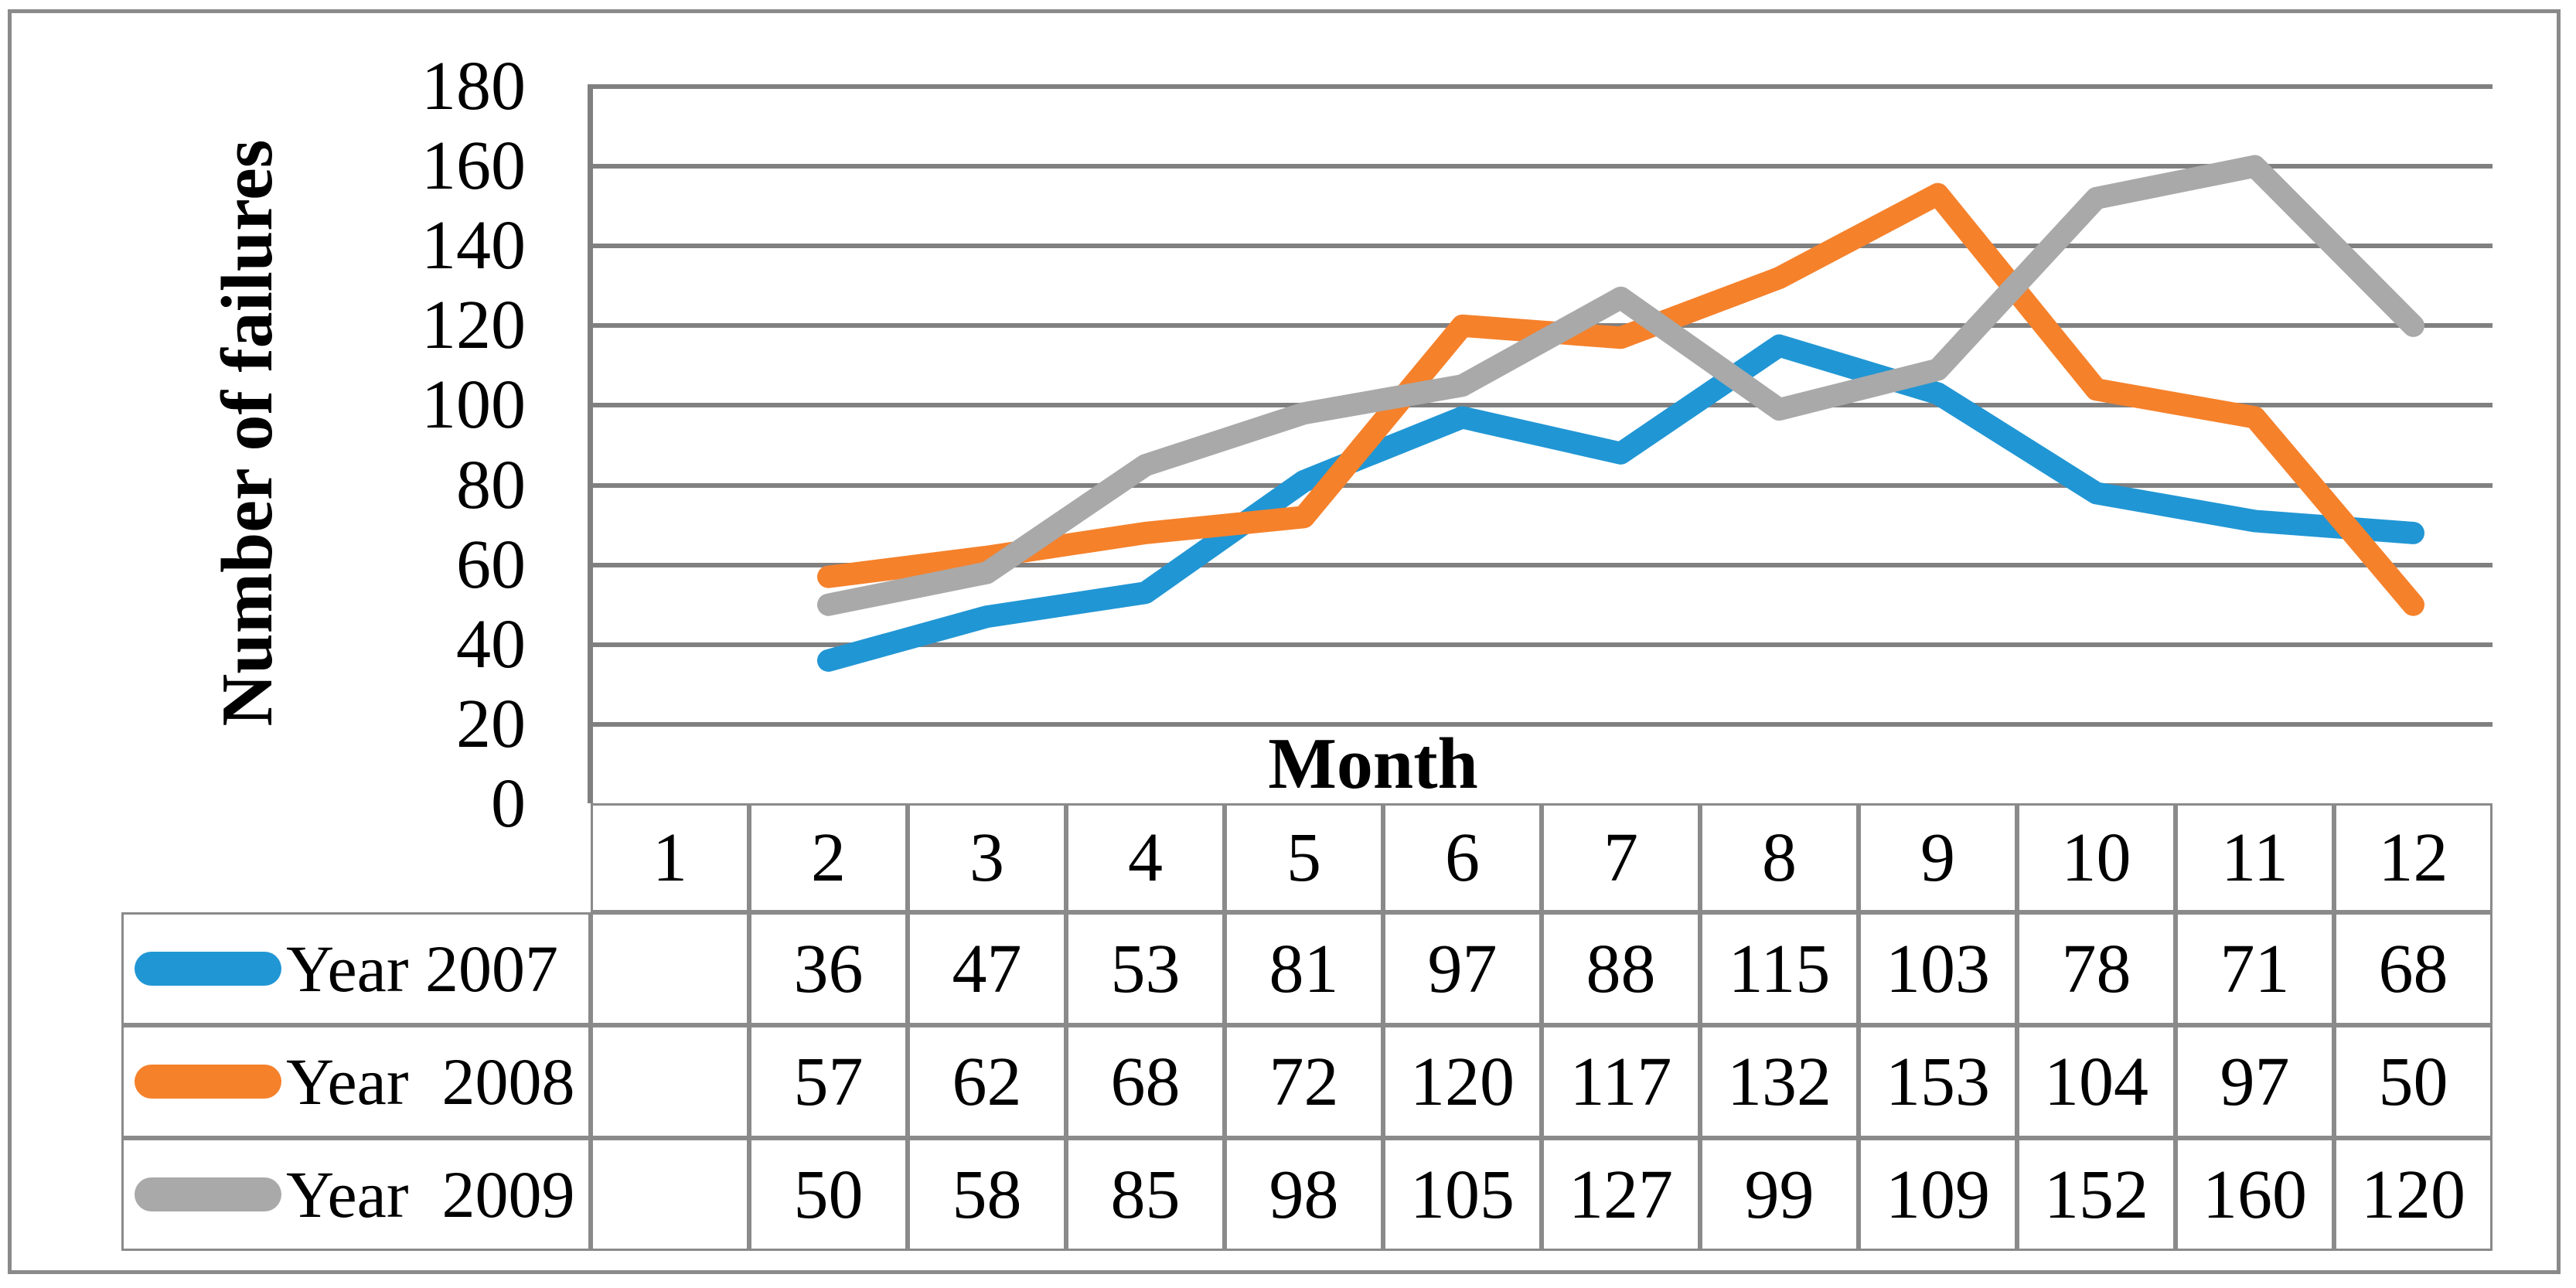  Describe the element at coordinates (1938, 858) in the screenshot. I see `month-header-cell-9: 9` at that location.